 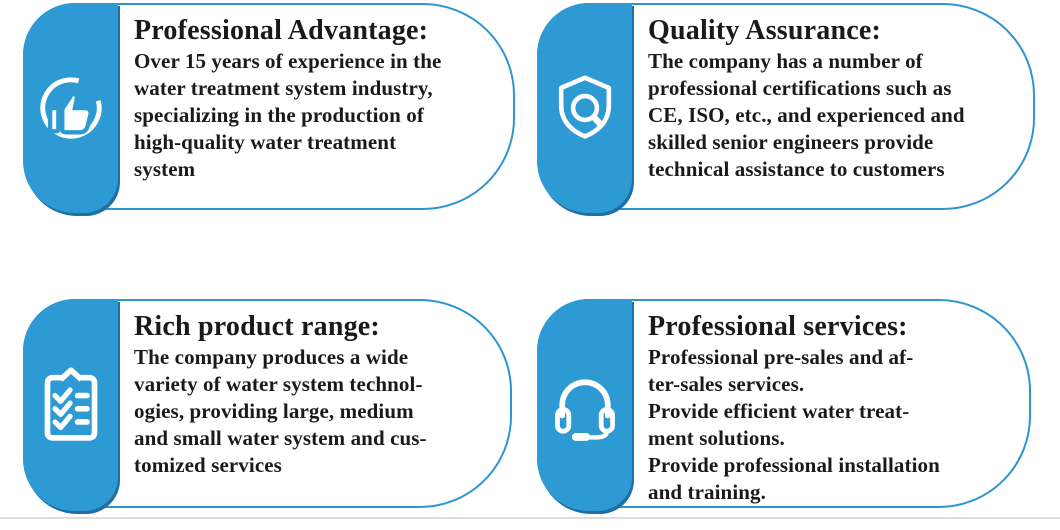 I want to click on checklist-icon, so click(x=70, y=404).